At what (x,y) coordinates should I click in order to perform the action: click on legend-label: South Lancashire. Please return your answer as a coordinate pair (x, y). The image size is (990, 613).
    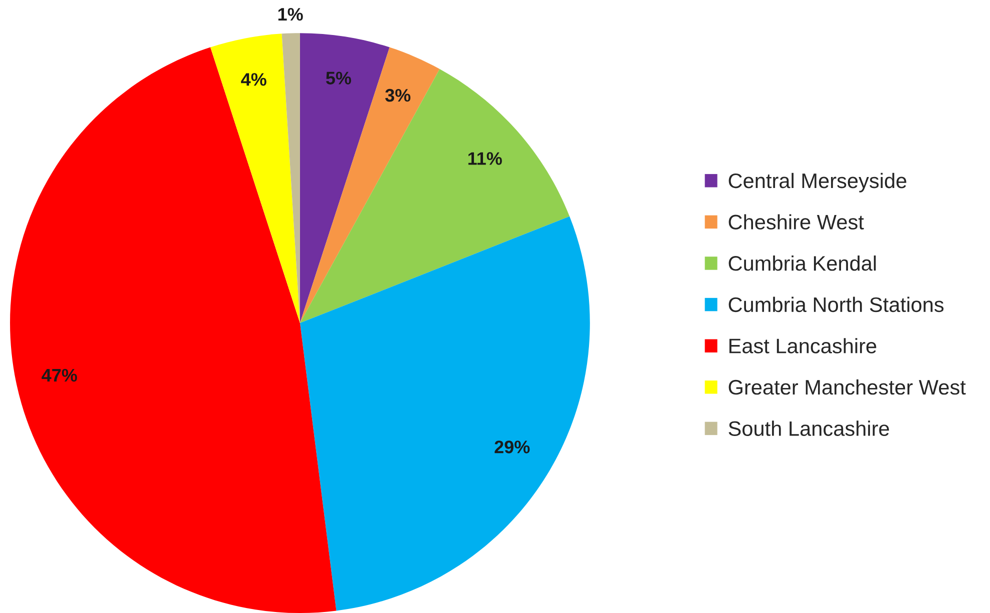
    Looking at the image, I should click on (808, 428).